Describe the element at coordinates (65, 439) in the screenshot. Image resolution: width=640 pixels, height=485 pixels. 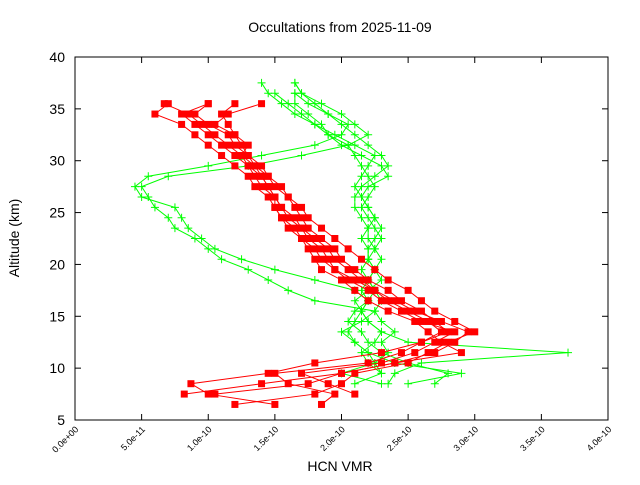
I see `x-tick-label: 0.0e+00` at that location.